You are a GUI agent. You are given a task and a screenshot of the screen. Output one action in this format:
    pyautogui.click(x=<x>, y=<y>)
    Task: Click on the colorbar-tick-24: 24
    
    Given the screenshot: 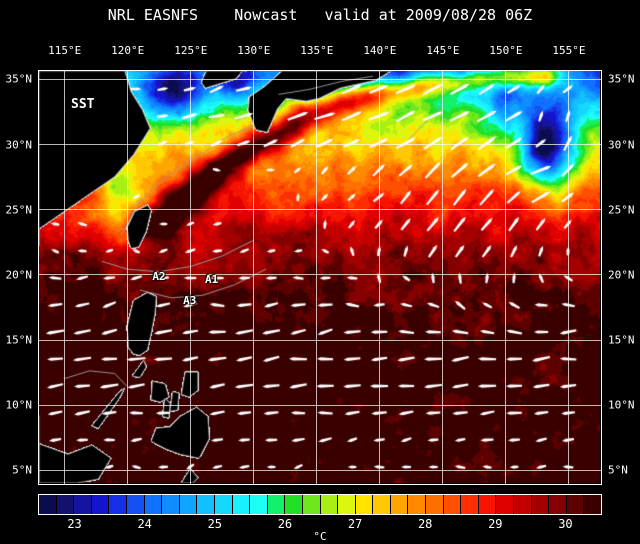 What is the action you would take?
    pyautogui.click(x=144, y=524)
    